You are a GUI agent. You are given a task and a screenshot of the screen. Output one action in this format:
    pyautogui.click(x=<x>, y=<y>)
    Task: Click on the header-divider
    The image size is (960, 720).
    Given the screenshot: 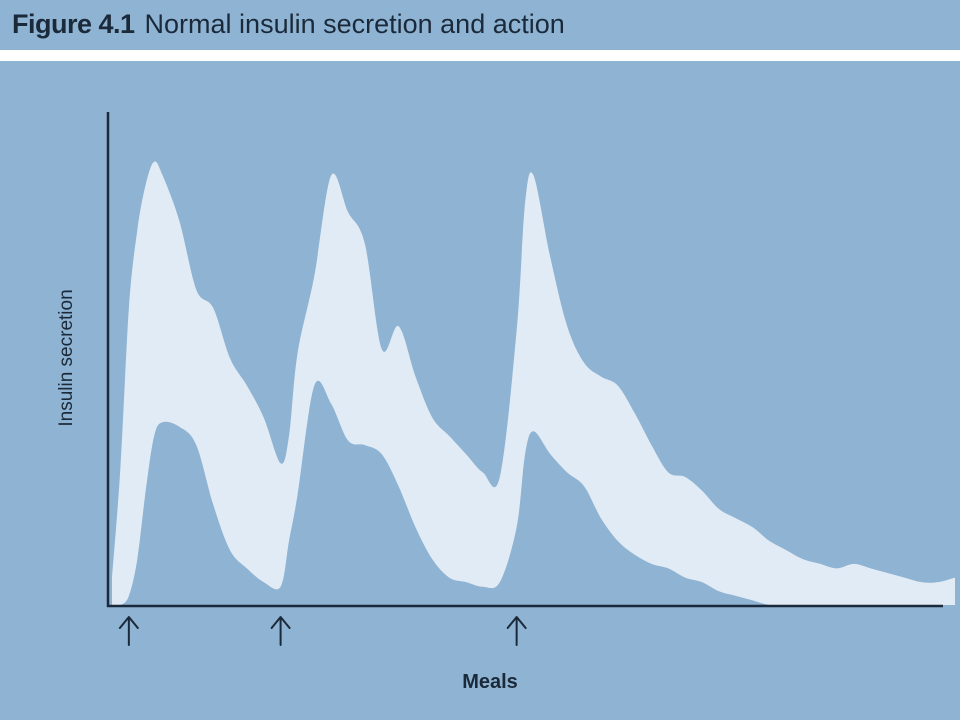 What is the action you would take?
    pyautogui.click(x=480, y=55)
    